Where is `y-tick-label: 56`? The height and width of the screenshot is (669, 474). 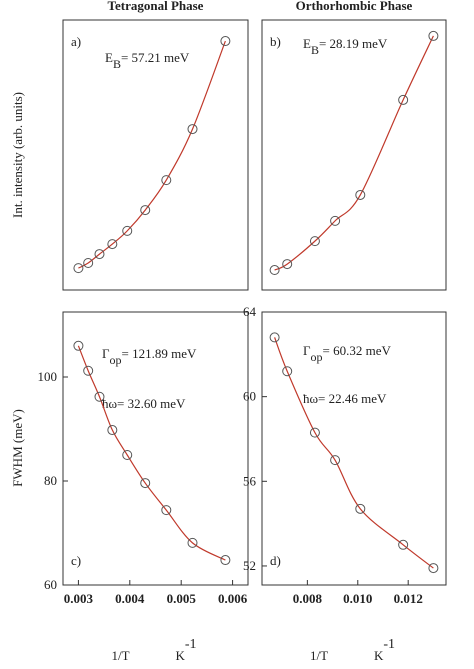 y-tick-label: 56 is located at coordinates (250, 480).